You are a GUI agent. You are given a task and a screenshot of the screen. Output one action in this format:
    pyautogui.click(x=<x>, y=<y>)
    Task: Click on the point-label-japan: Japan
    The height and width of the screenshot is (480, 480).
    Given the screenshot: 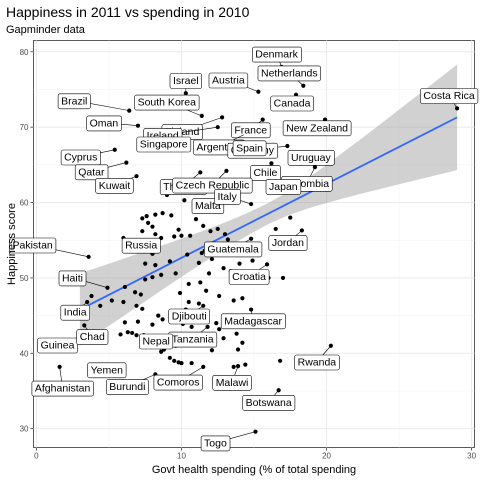 What is the action you would take?
    pyautogui.click(x=284, y=187)
    